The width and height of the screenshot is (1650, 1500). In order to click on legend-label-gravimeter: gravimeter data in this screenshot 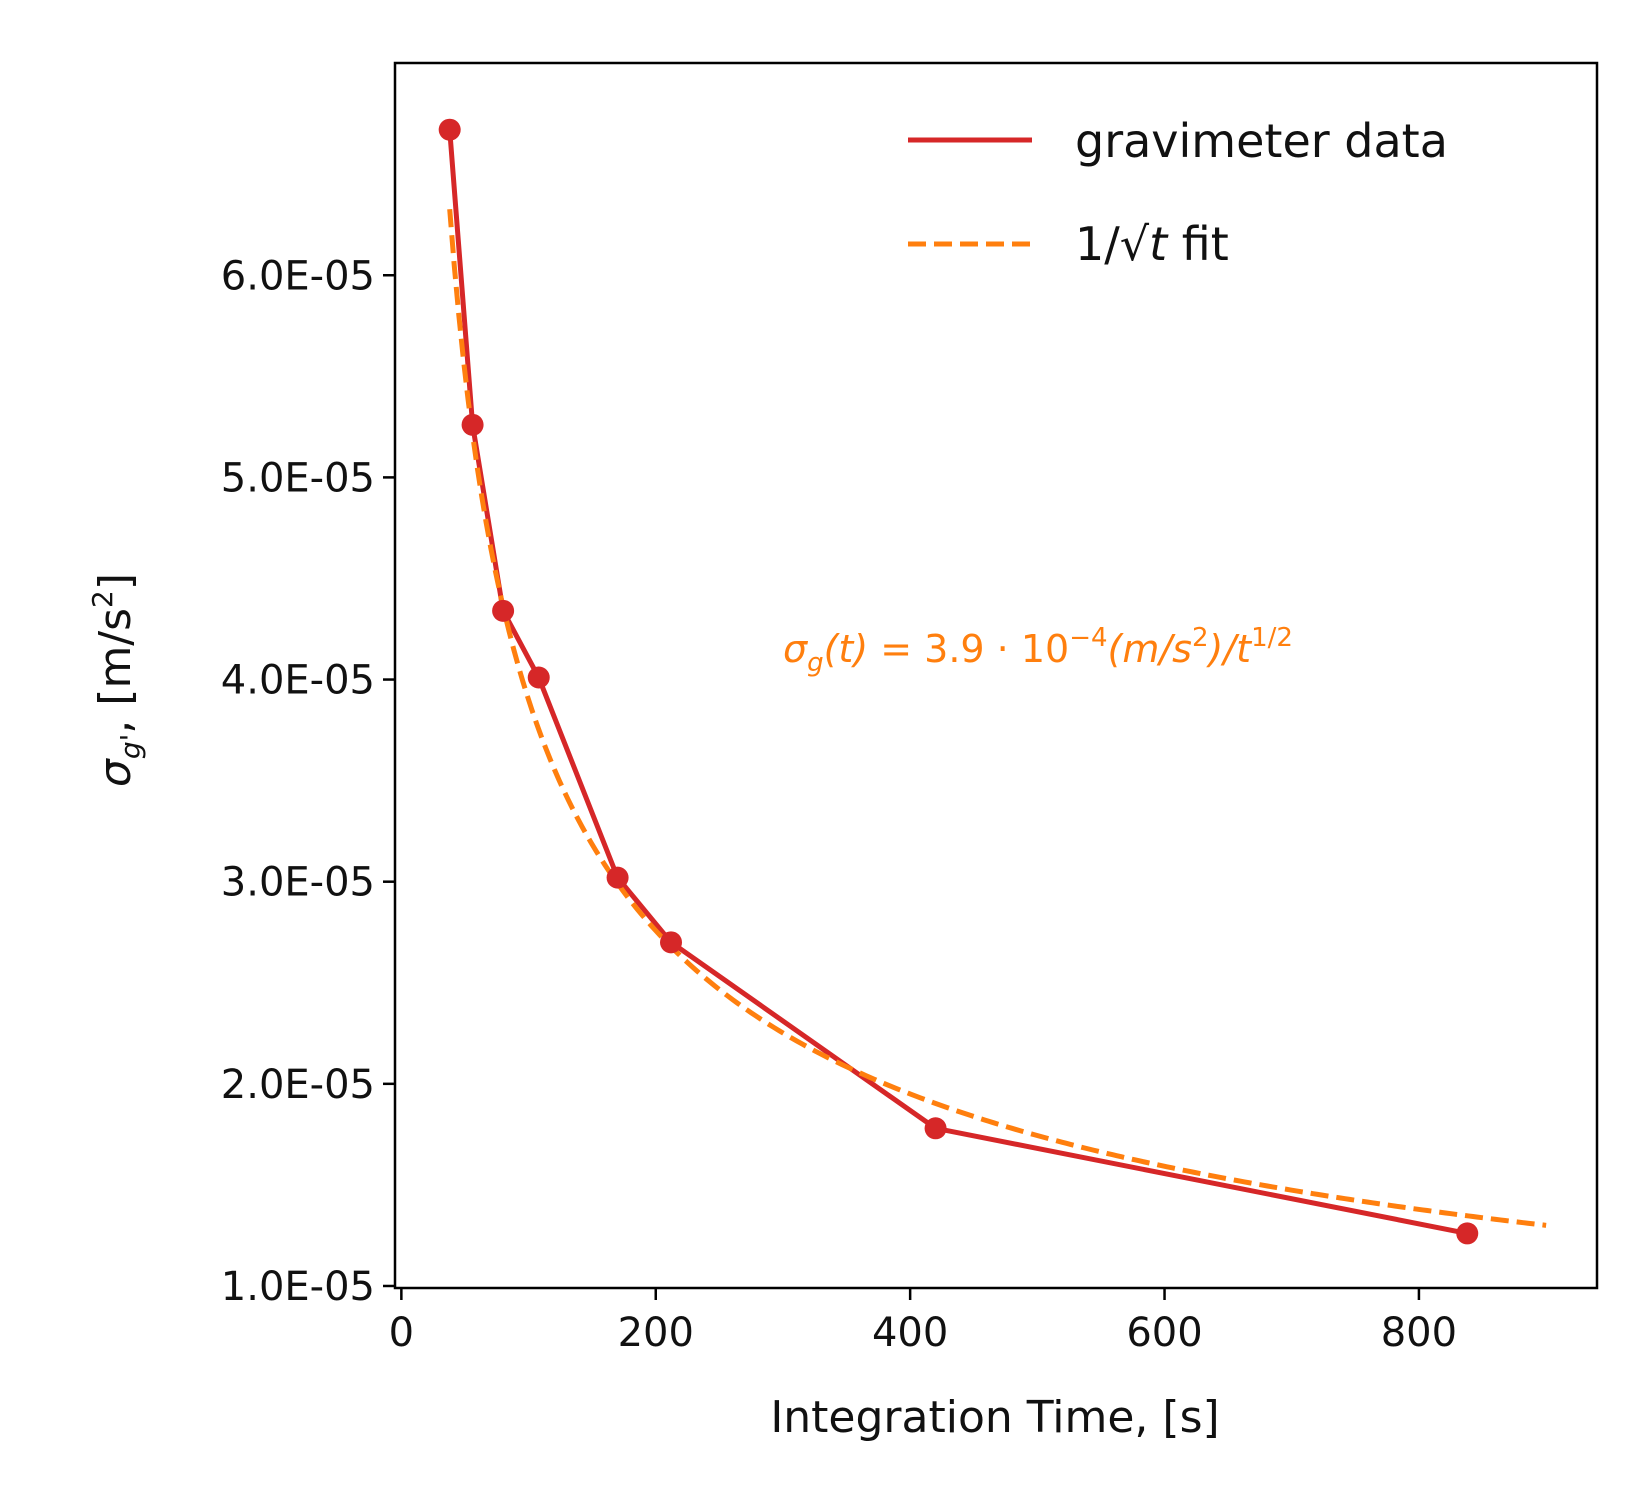, I will do `click(1261, 141)`.